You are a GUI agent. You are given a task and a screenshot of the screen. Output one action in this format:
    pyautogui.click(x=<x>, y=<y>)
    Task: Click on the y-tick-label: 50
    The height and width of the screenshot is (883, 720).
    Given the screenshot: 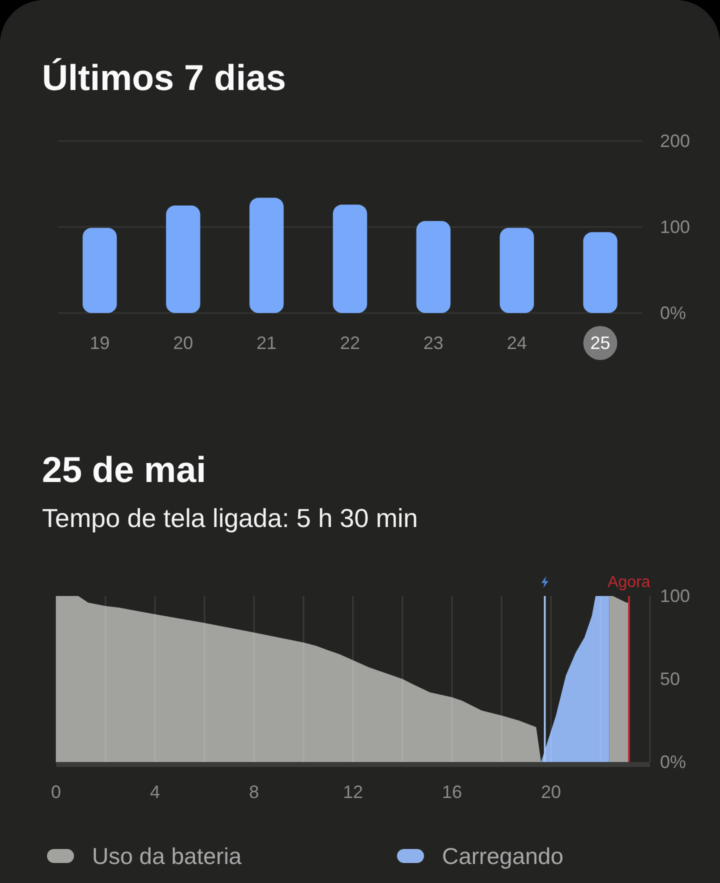 What is the action you would take?
    pyautogui.click(x=670, y=679)
    